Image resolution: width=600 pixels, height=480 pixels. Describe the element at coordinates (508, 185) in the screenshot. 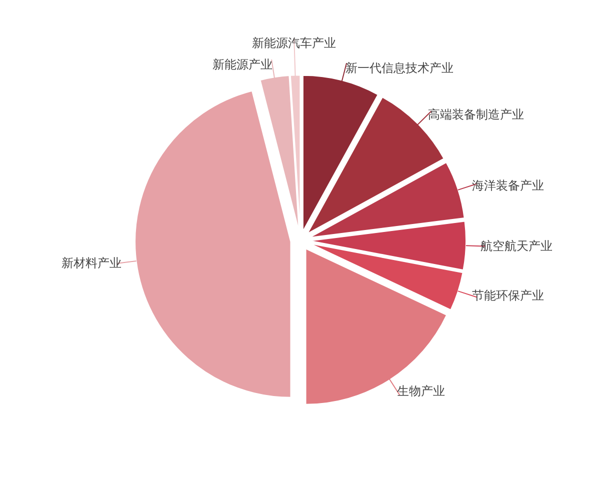

I see `slice-label: 海洋装备产业` at that location.